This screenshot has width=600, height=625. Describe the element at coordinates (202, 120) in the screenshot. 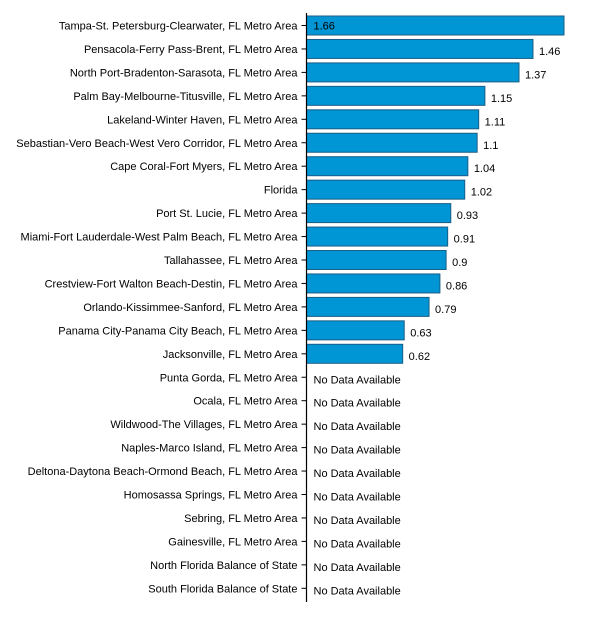

I see `category-label: Lakeland-Winter Haven, FL Metro Area` at that location.